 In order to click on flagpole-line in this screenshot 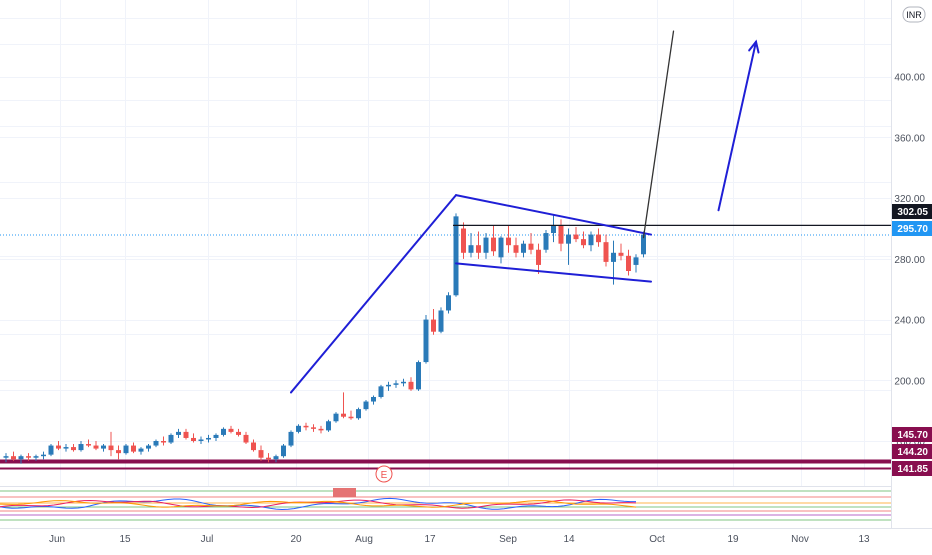, I will do `click(373, 294)`.